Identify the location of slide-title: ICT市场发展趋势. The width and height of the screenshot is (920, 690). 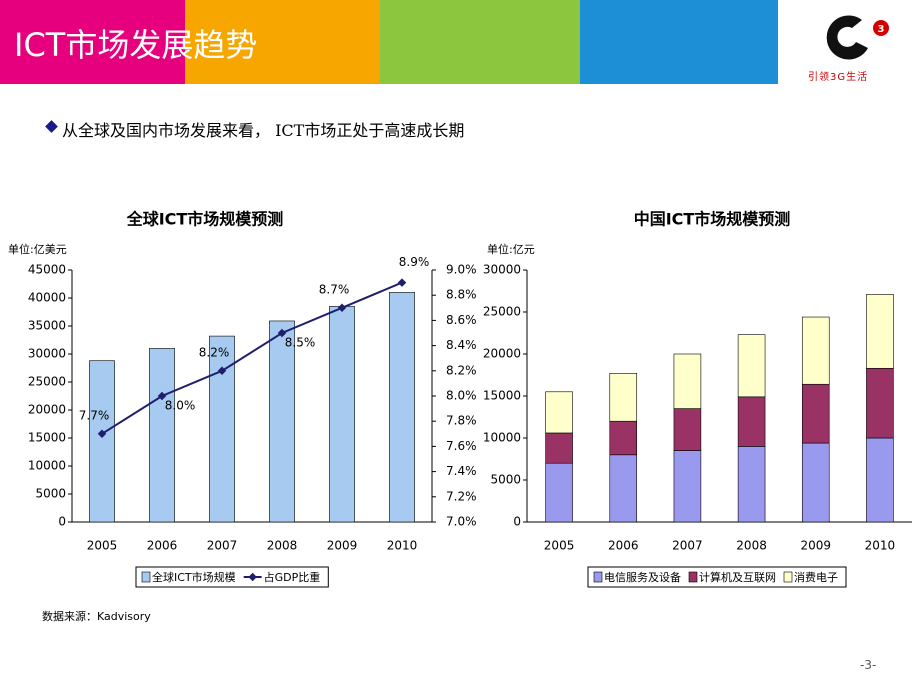
(136, 45).